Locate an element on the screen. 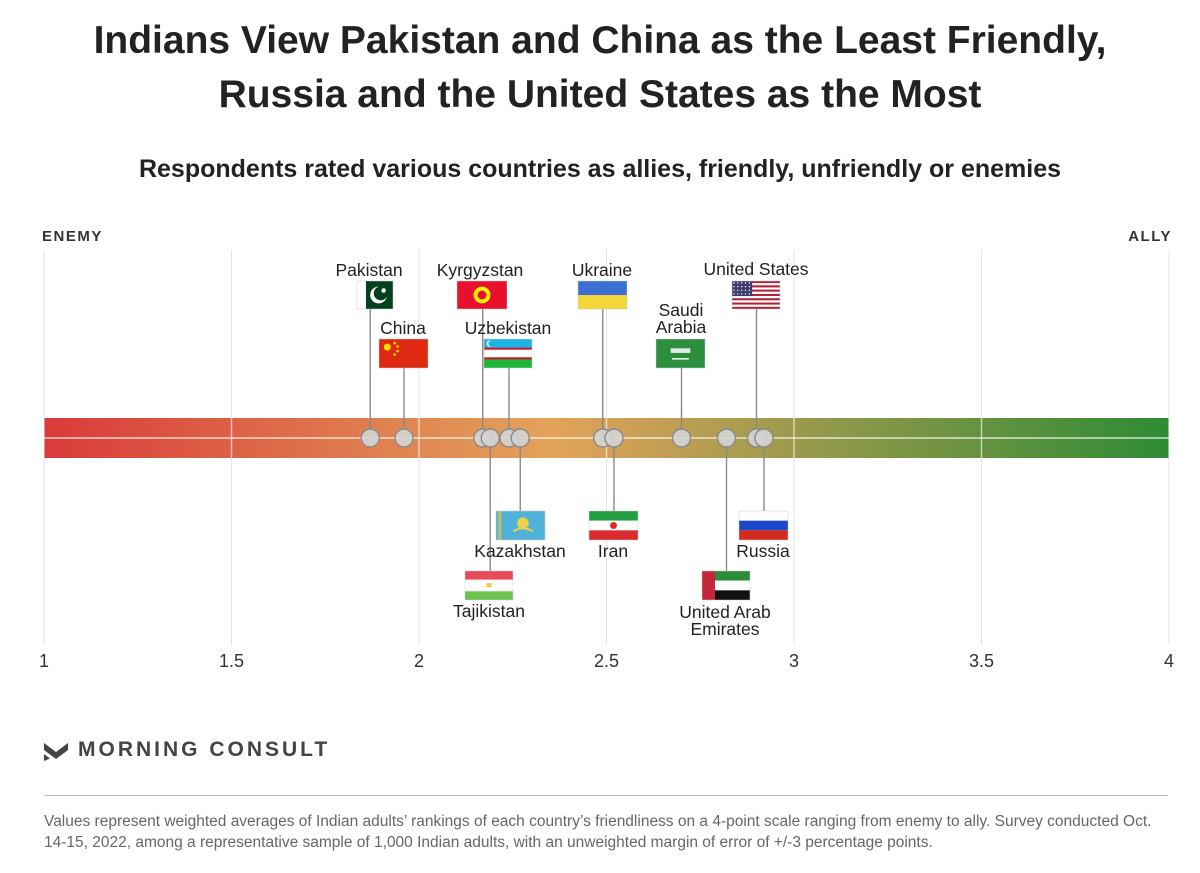  pakistan-flag-icon is located at coordinates (375, 295).